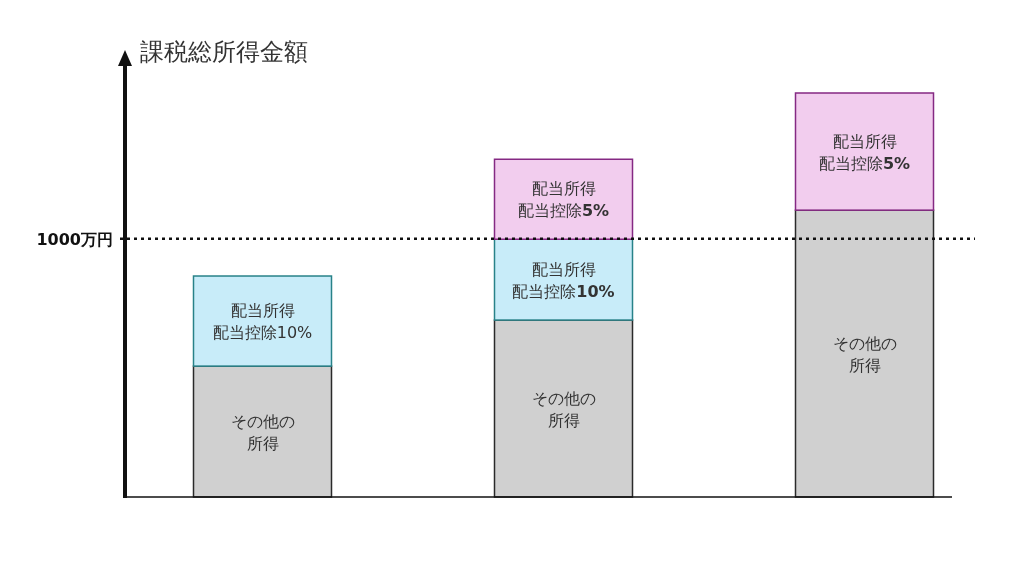  Describe the element at coordinates (224, 52) in the screenshot. I see `y-axis-title: 課税総所得金額` at that location.